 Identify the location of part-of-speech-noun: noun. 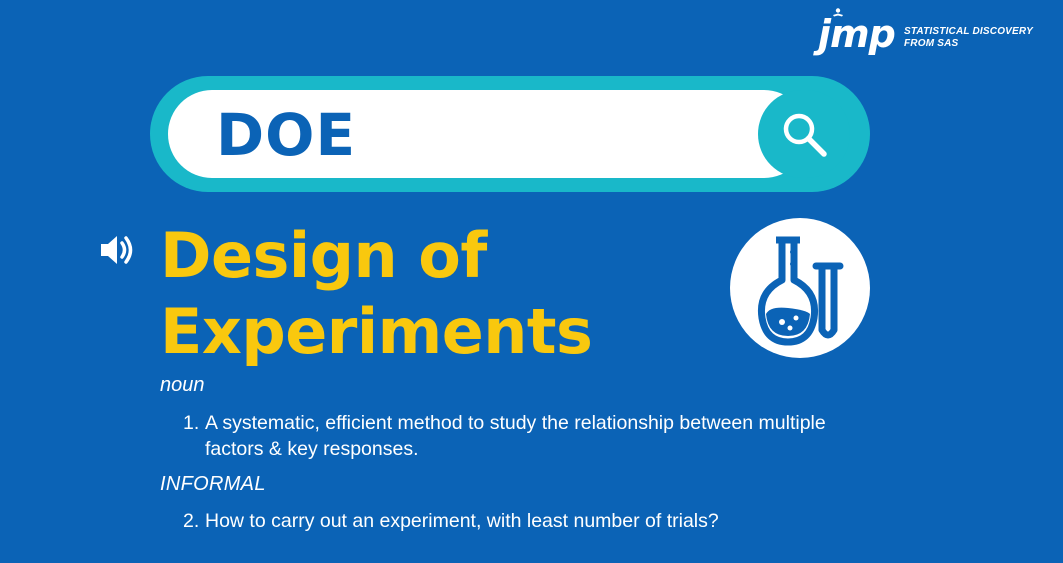
(182, 385).